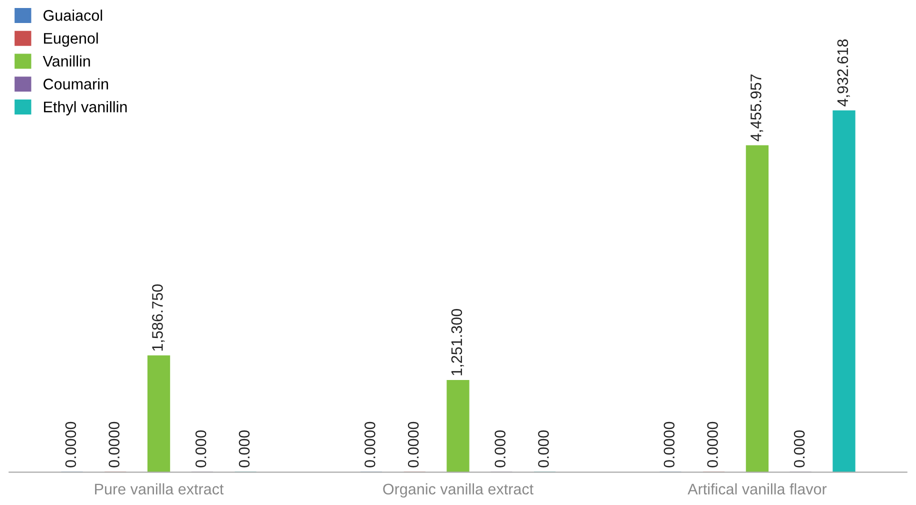 Image resolution: width=916 pixels, height=505 pixels. Describe the element at coordinates (73, 15) in the screenshot. I see `legend-label: Guaiacol` at that location.